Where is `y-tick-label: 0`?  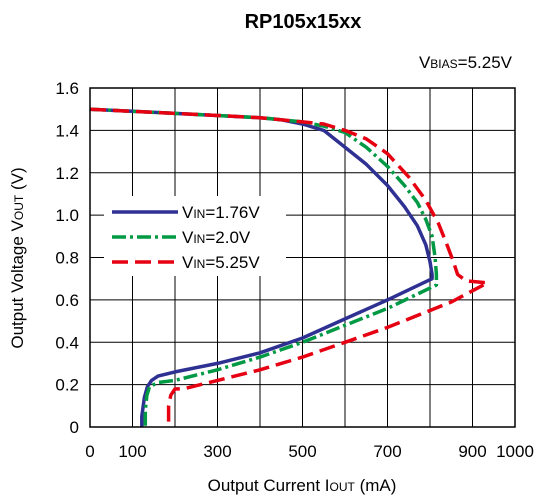
y-tick-label: 0 is located at coordinates (74, 427).